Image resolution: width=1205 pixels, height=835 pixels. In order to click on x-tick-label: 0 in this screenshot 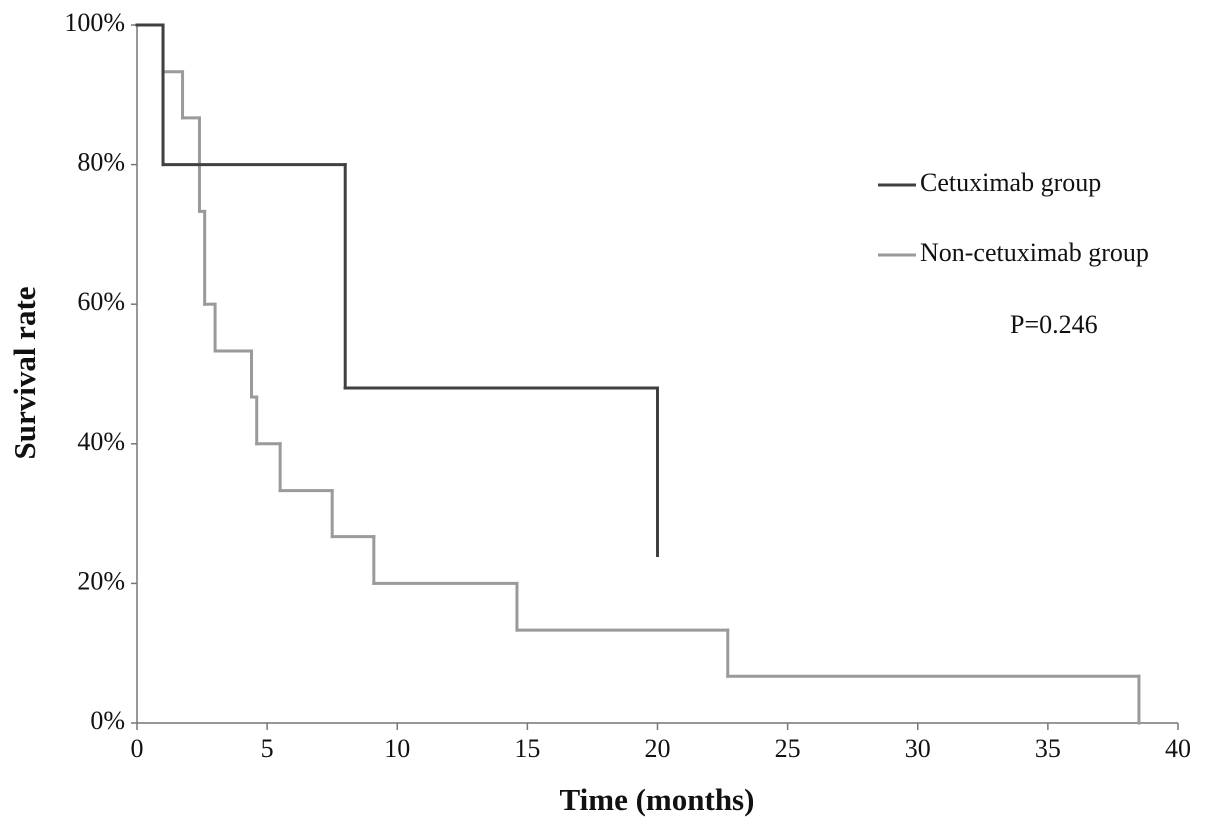, I will do `click(137, 748)`.